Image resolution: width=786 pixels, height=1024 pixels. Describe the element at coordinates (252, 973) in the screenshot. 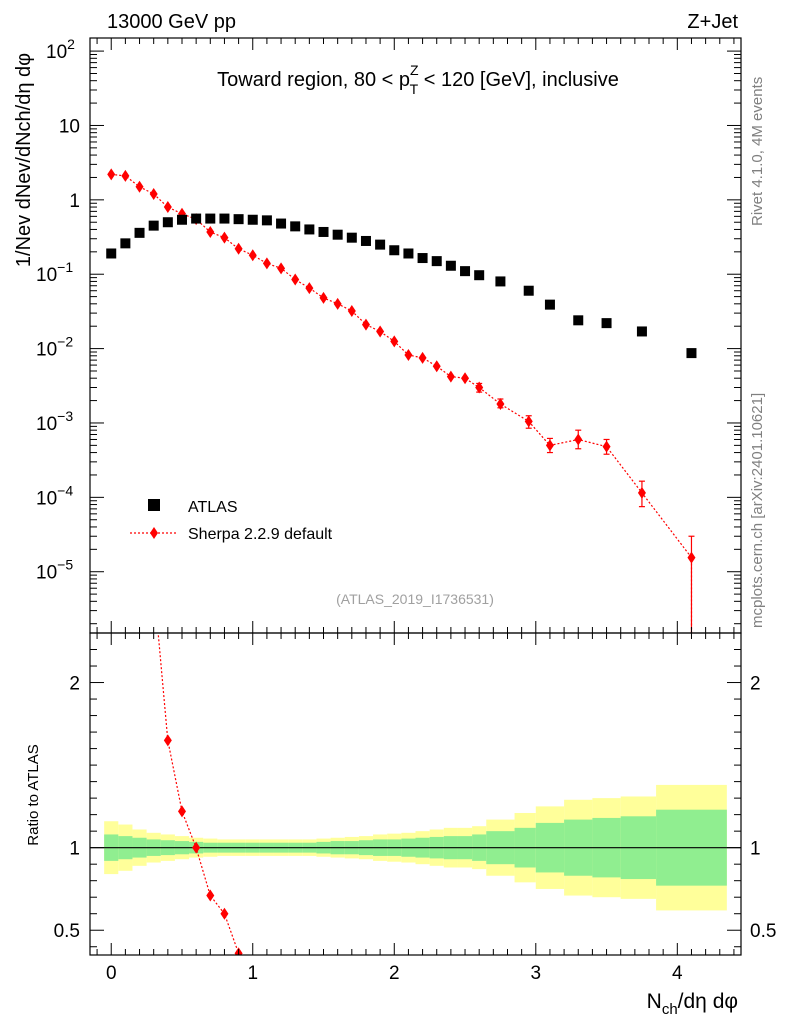

I see `x-tick-label: 1` at that location.